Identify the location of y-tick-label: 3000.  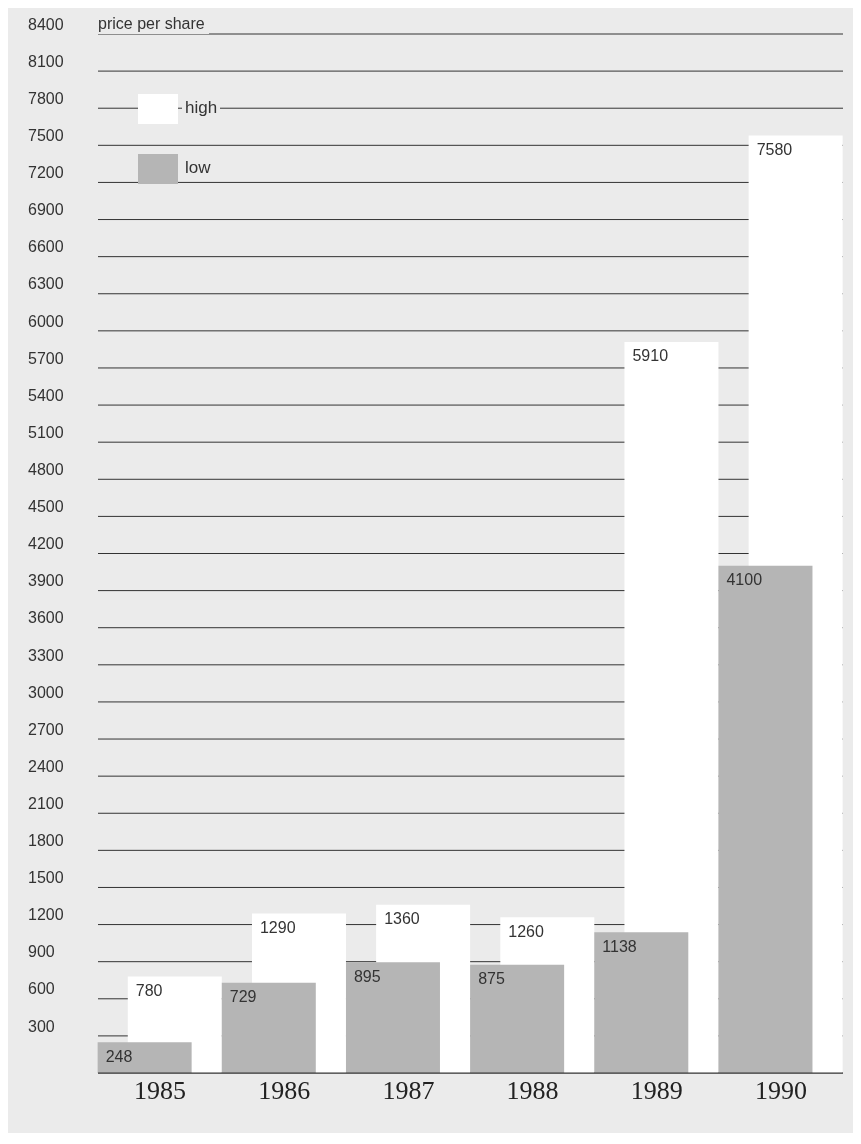
(46, 692).